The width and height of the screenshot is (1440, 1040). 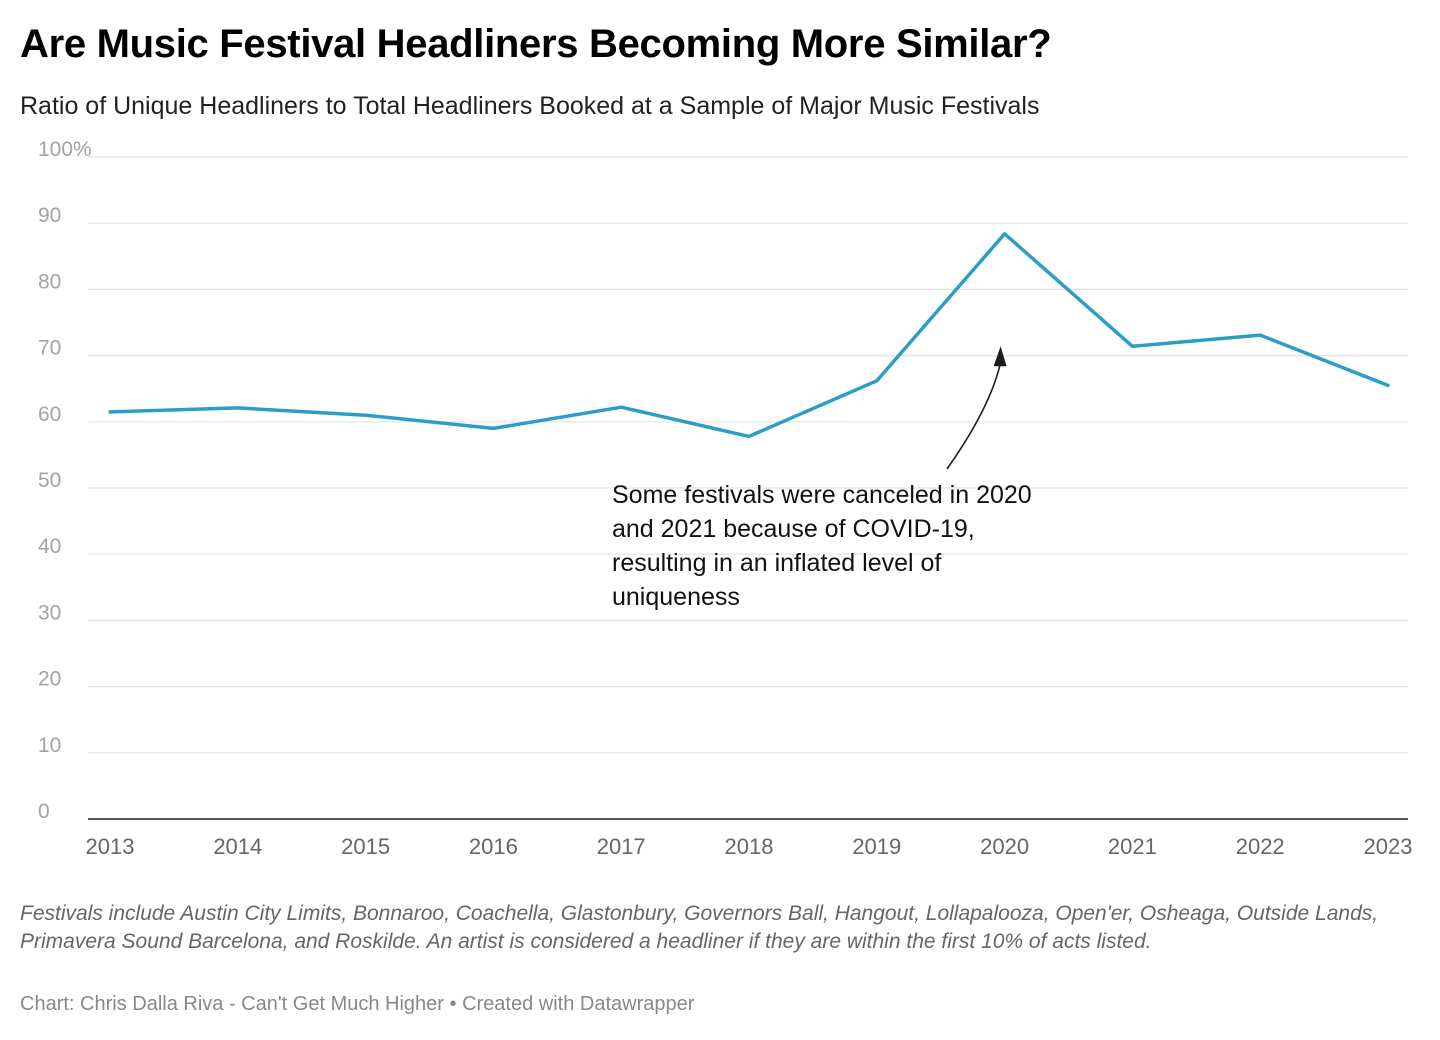 What do you see at coordinates (493, 846) in the screenshot?
I see `x-tick-label: 2016` at bounding box center [493, 846].